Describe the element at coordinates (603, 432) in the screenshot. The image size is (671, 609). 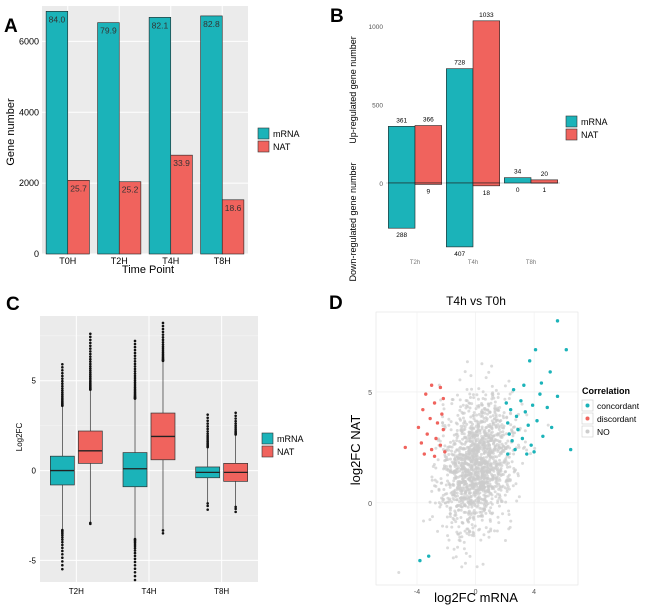
I see `legend-label-no: NO` at that location.